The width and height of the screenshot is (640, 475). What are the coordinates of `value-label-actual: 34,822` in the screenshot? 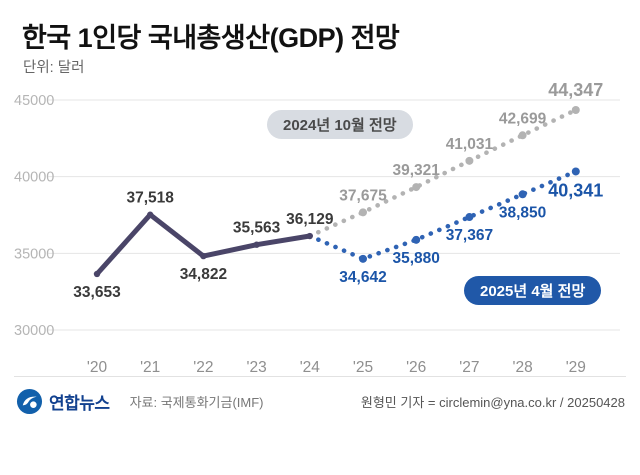 It's located at (203, 274).